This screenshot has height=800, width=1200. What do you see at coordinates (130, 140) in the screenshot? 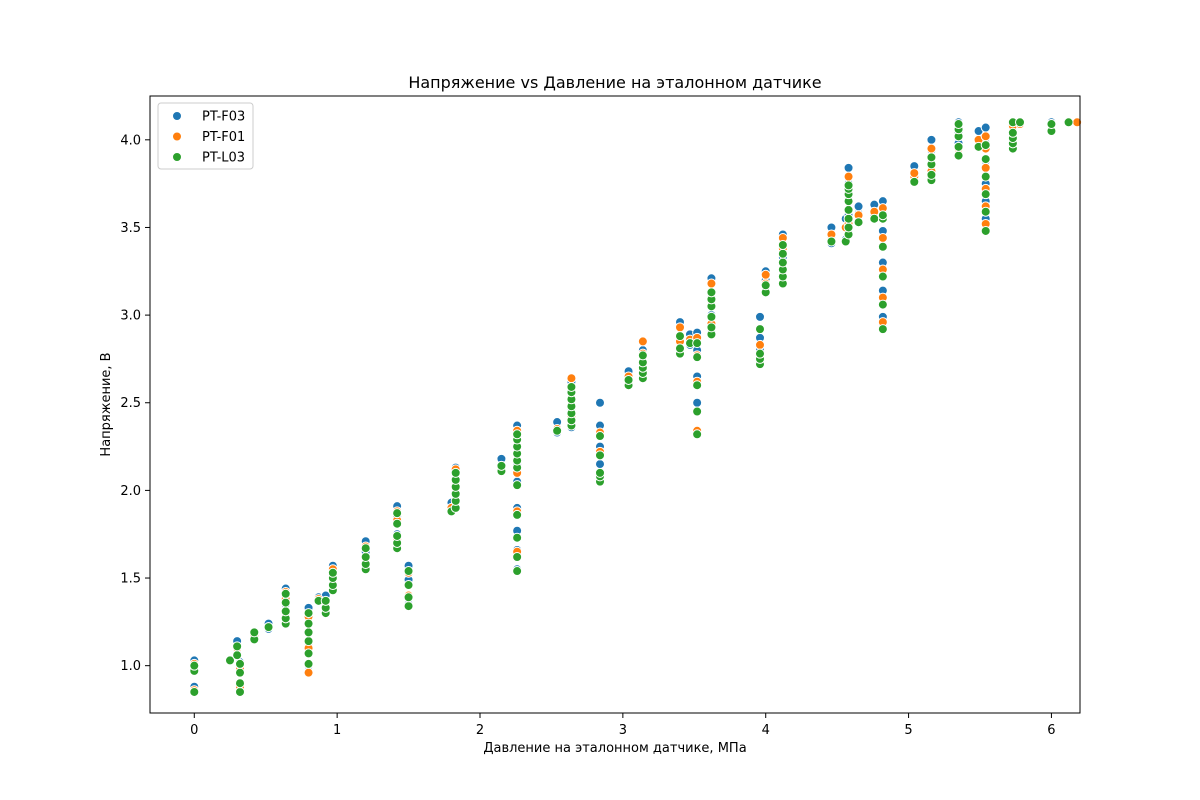
I see `y-tick-label: 4.0` at bounding box center [130, 140].